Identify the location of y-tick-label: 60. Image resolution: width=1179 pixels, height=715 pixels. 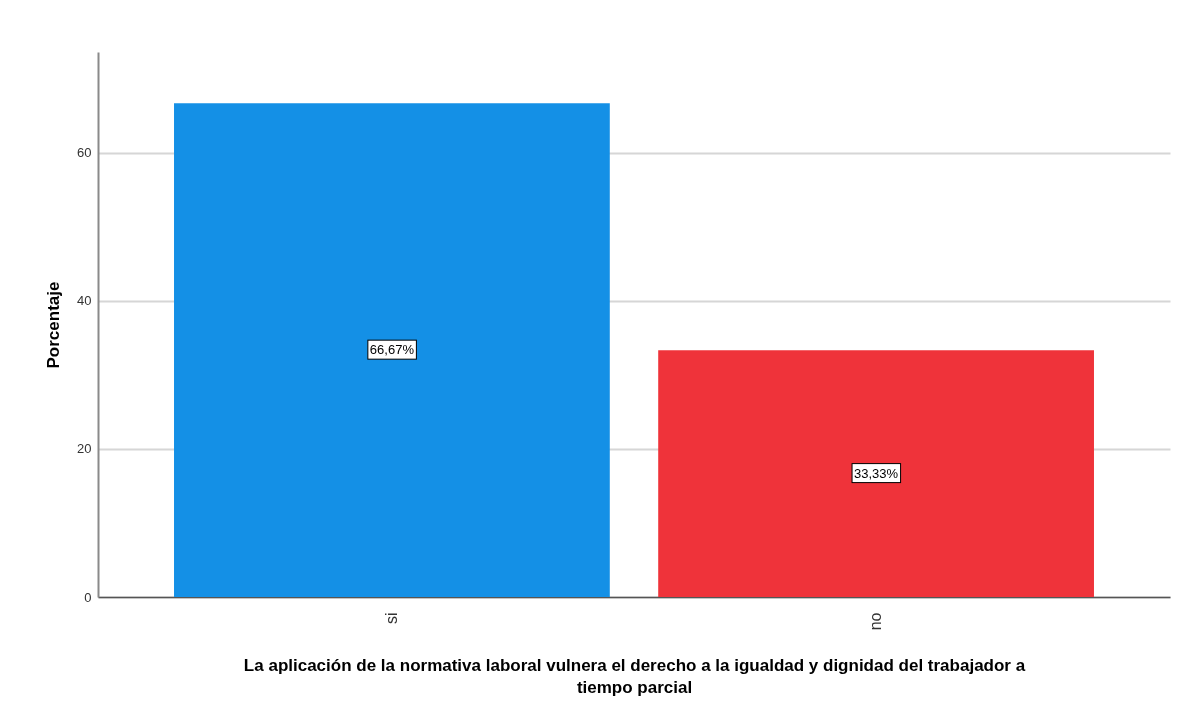
(84, 153).